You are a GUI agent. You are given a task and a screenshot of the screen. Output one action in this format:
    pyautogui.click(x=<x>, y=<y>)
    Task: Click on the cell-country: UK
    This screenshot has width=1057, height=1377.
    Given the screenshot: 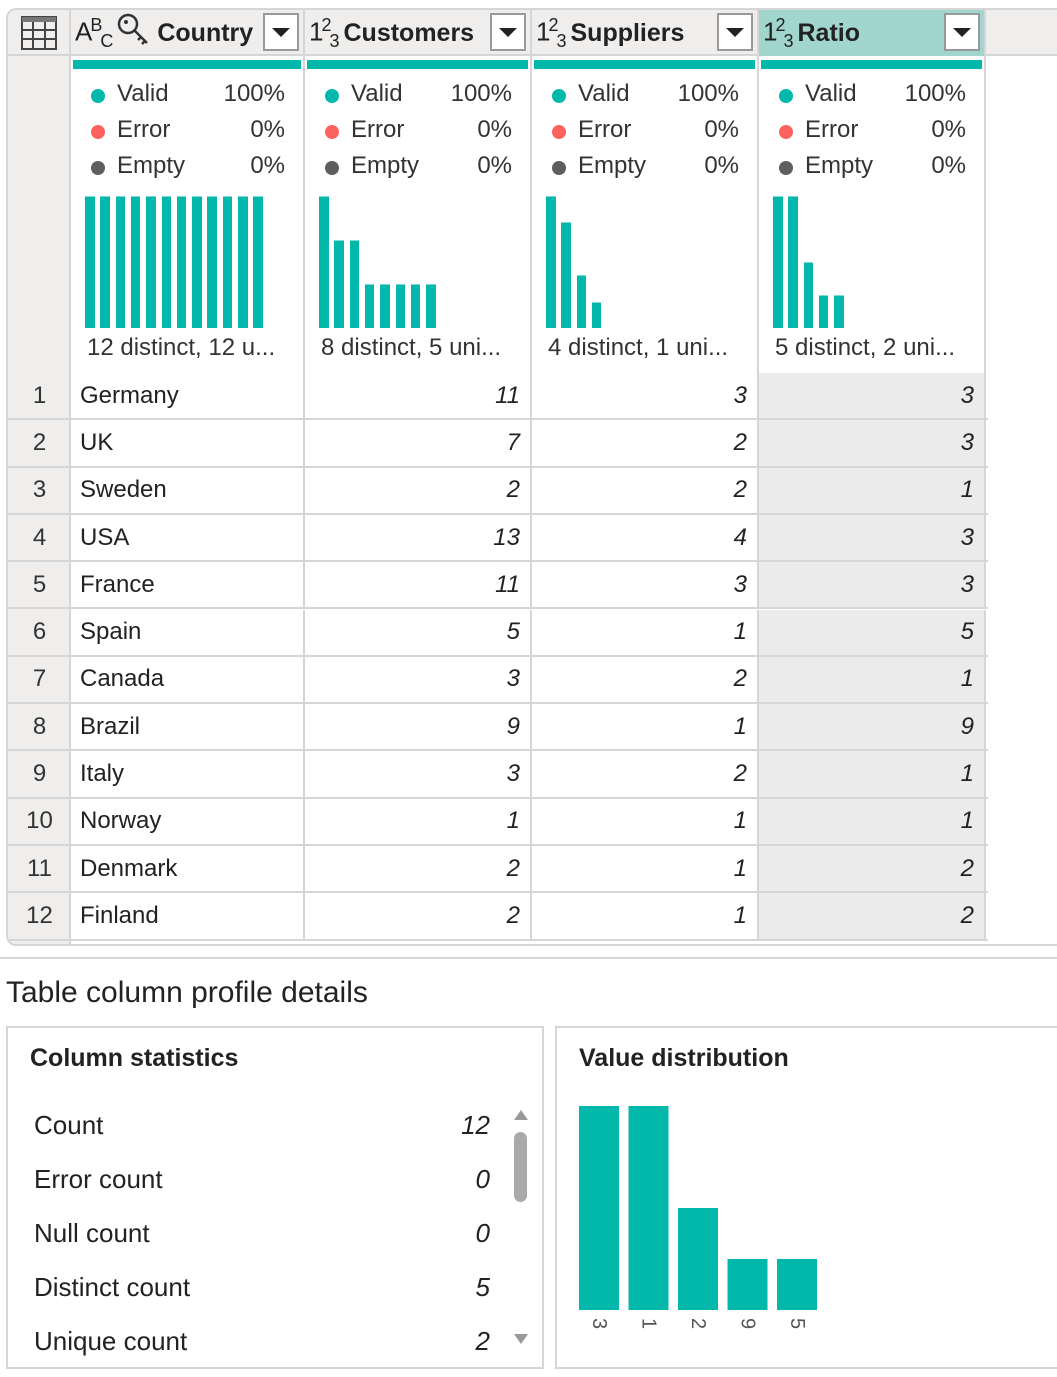 What is the action you would take?
    pyautogui.click(x=188, y=443)
    